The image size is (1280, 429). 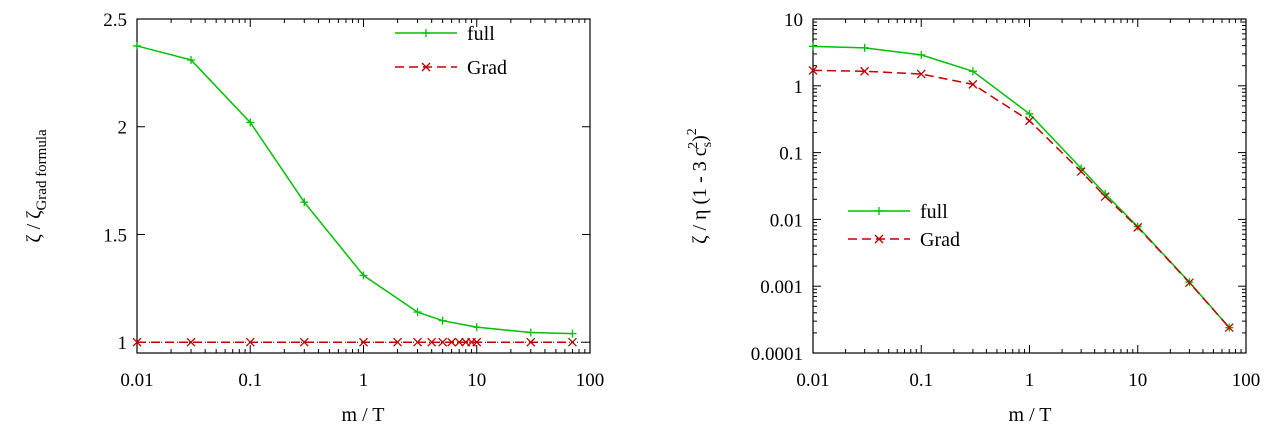 I want to click on y-tick-label: 0.001, so click(x=781, y=287).